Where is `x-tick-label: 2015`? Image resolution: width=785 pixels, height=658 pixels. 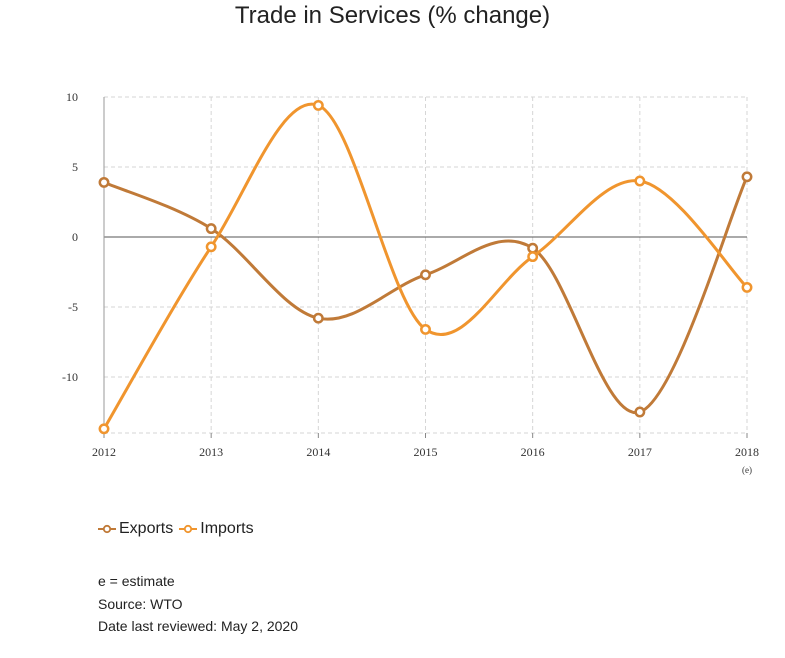 x-tick-label: 2015 is located at coordinates (426, 452).